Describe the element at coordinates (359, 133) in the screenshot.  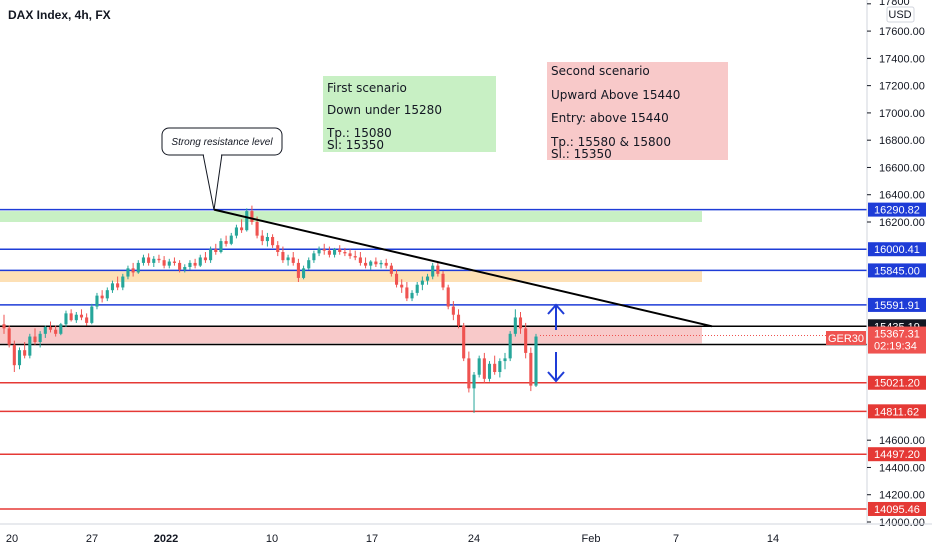
I see `first-scenario-line2: Tp.: 15080` at that location.